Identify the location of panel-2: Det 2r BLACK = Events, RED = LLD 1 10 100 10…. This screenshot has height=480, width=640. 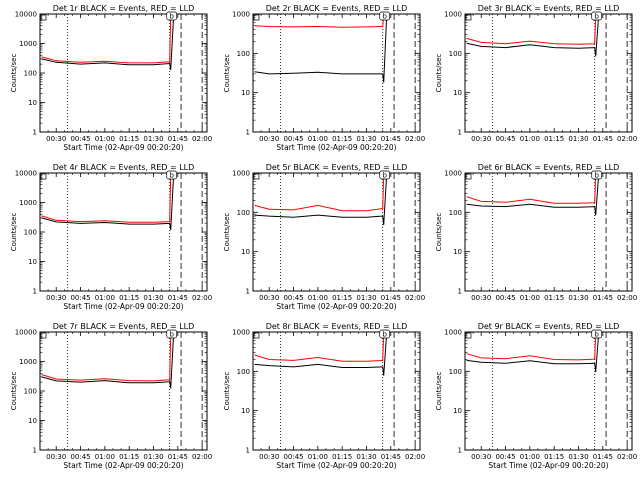
(324, 78).